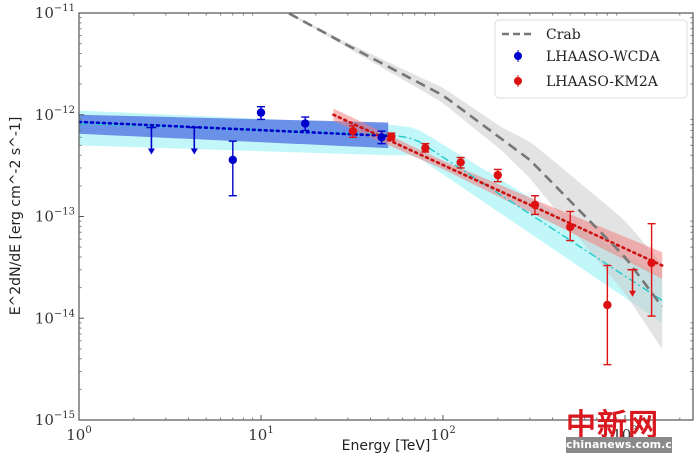  I want to click on y-axis-title: E^2dN/dE [erg cm^-2 s^-1], so click(16, 216).